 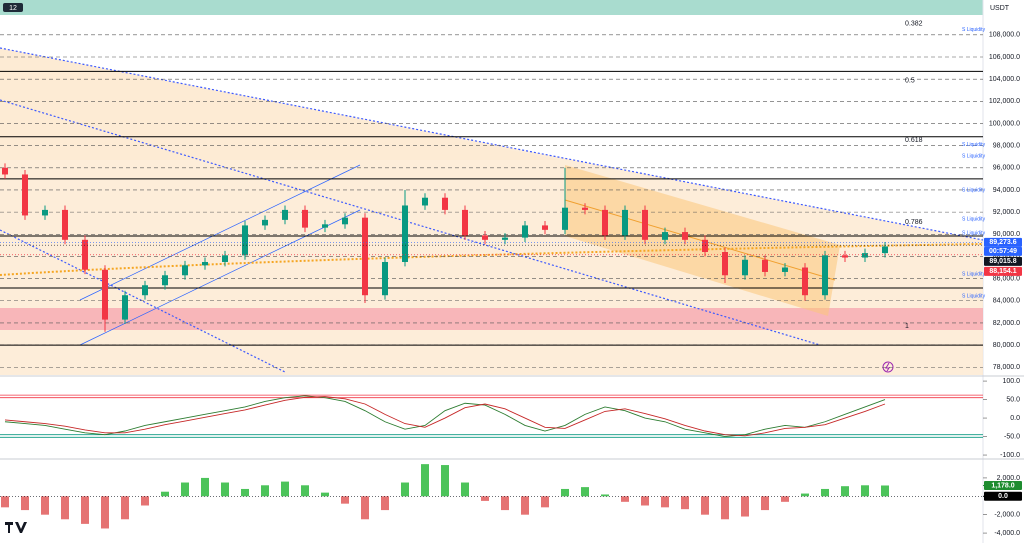 I want to click on y-tick-label: 104,000.0, so click(x=1004, y=79).